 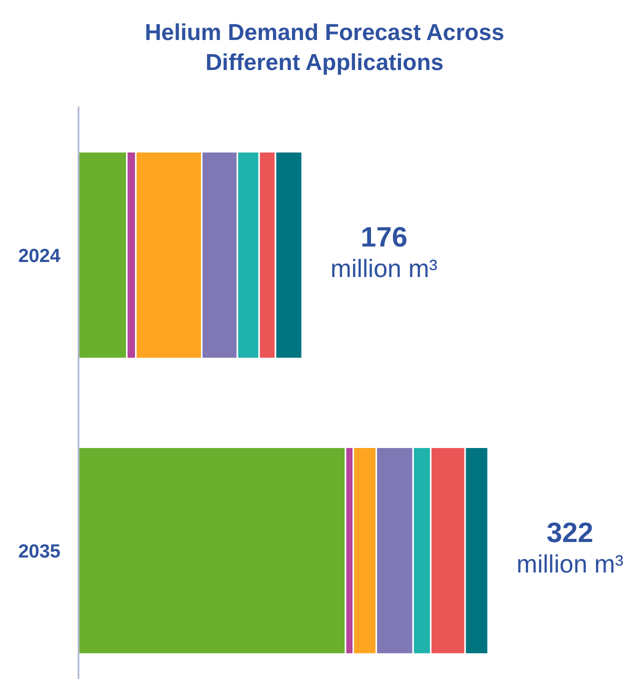 I want to click on text: 322, so click(x=570, y=532).